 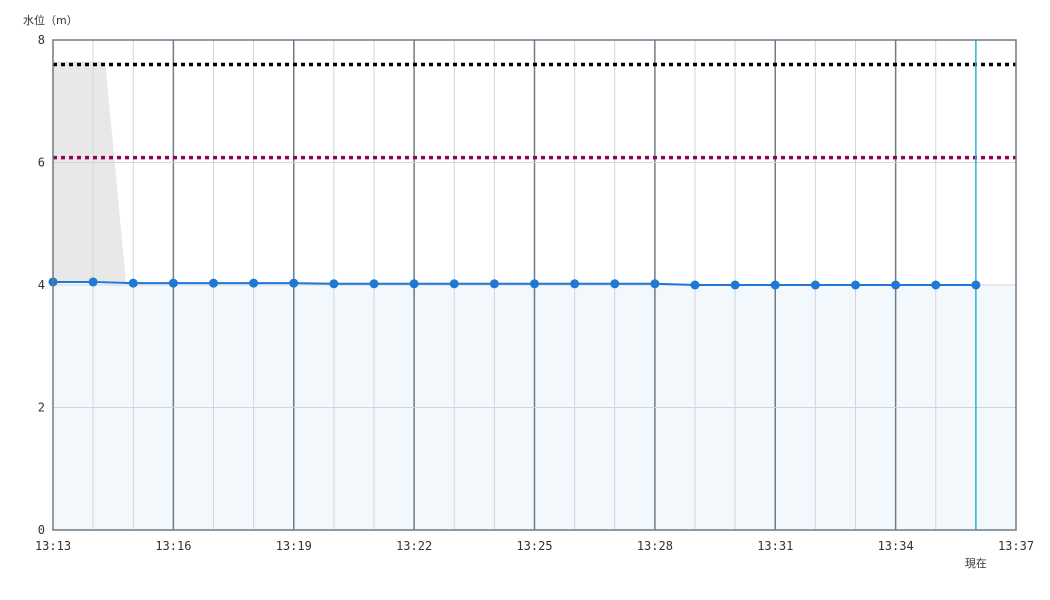 What do you see at coordinates (414, 546) in the screenshot?
I see `x-tick-label: 13:22` at bounding box center [414, 546].